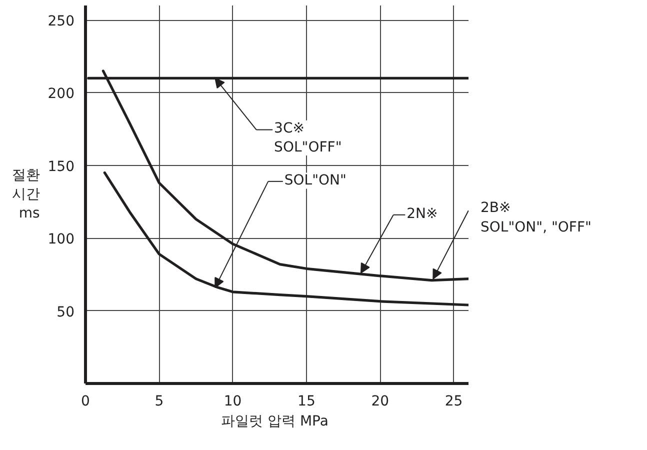  I want to click on y-tick-label: 200, so click(61, 94).